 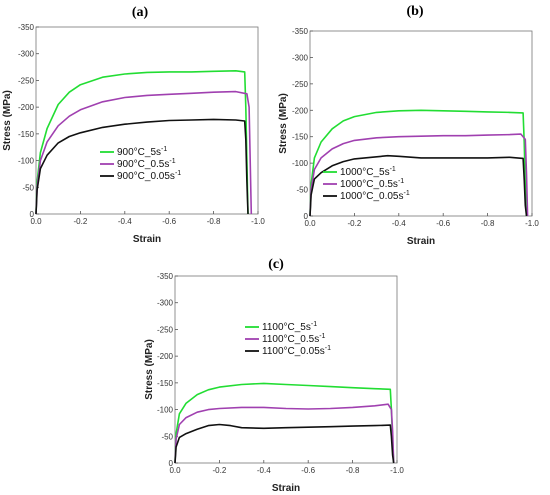 I want to click on legend-entry: 900°C_0.5s-1, so click(x=146, y=164).